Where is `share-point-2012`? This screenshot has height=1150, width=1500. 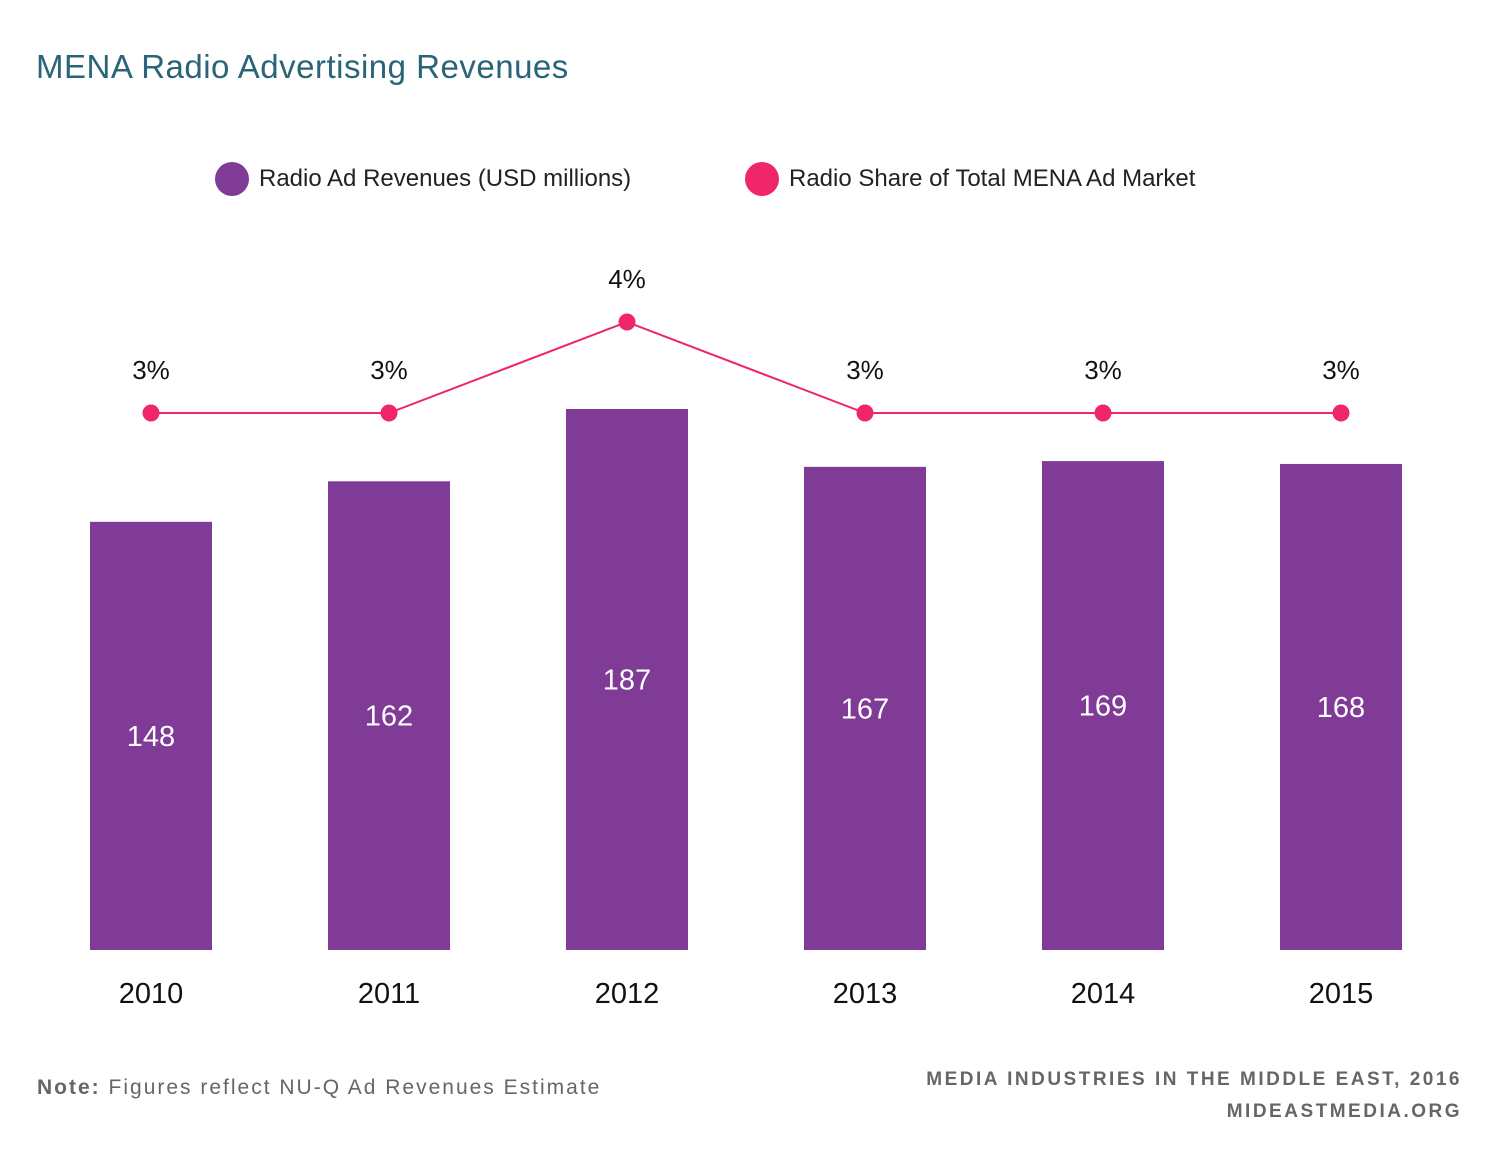 share-point-2012 is located at coordinates (627, 322).